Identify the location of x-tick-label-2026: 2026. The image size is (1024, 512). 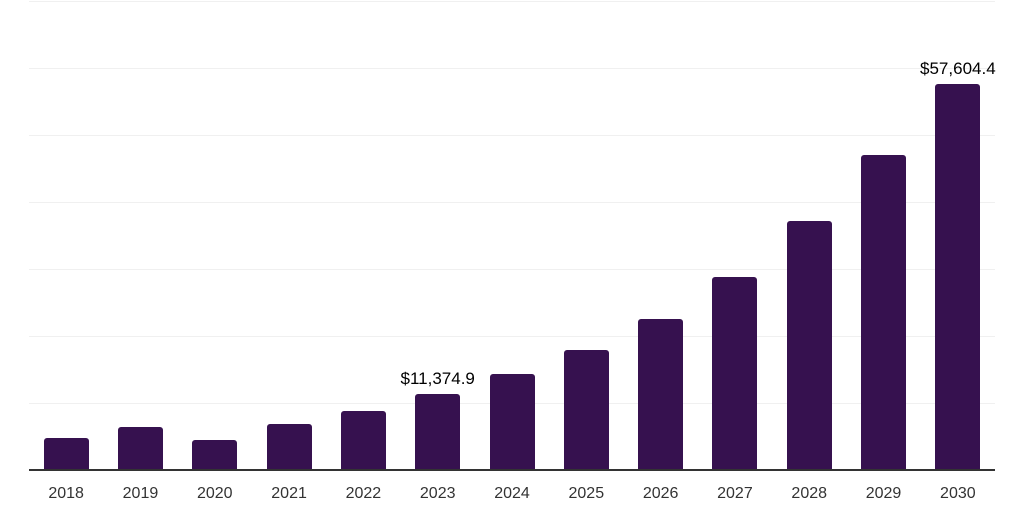
(660, 493).